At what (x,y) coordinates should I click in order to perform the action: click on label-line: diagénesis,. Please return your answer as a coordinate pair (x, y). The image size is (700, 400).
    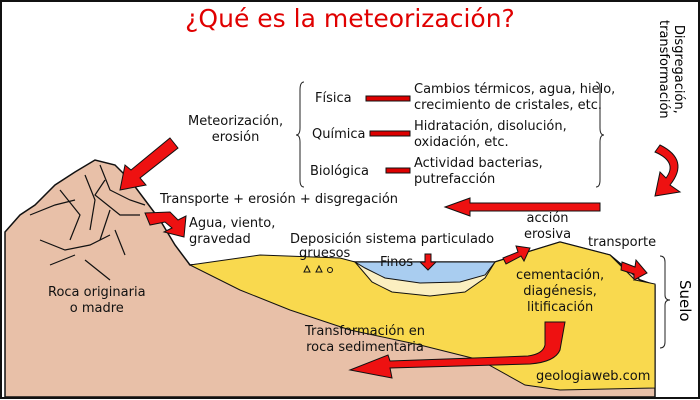
    Looking at the image, I should click on (560, 291).